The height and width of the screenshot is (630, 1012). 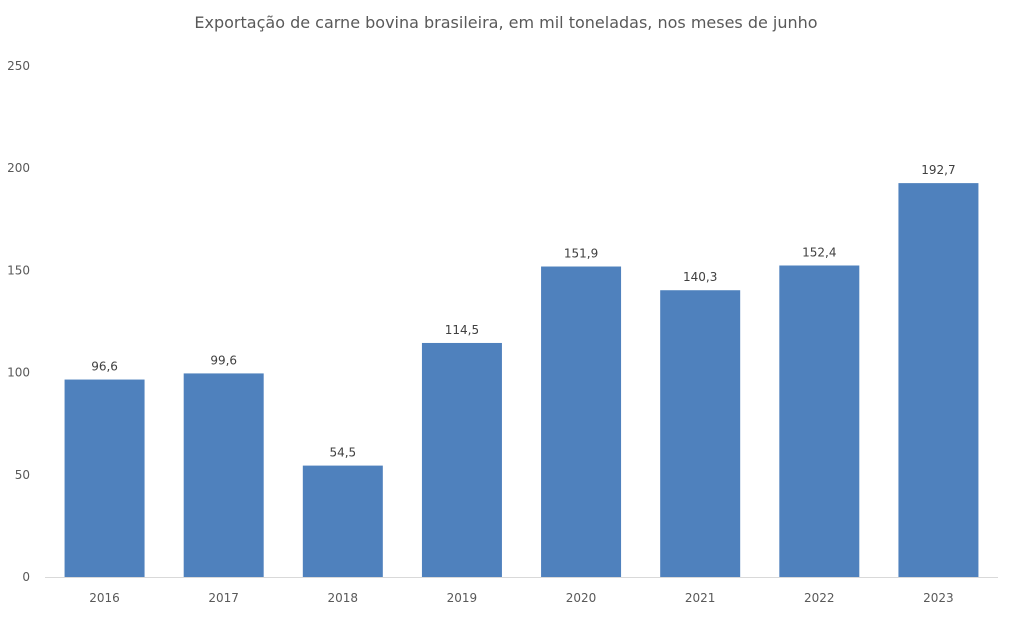 What do you see at coordinates (223, 598) in the screenshot?
I see `x-tick-label: 2017` at bounding box center [223, 598].